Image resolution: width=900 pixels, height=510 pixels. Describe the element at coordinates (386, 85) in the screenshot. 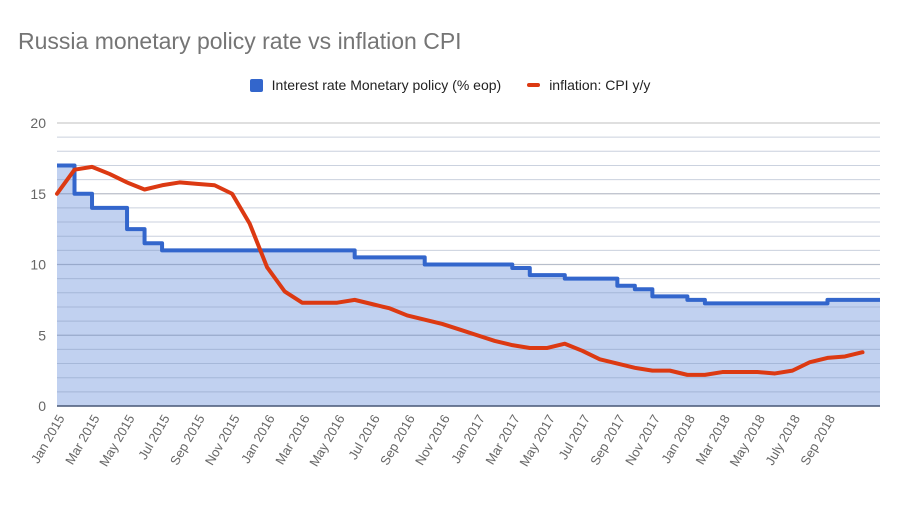

I see `legend-label-interest-rate: Interest rate Monetary policy (% eop)` at that location.